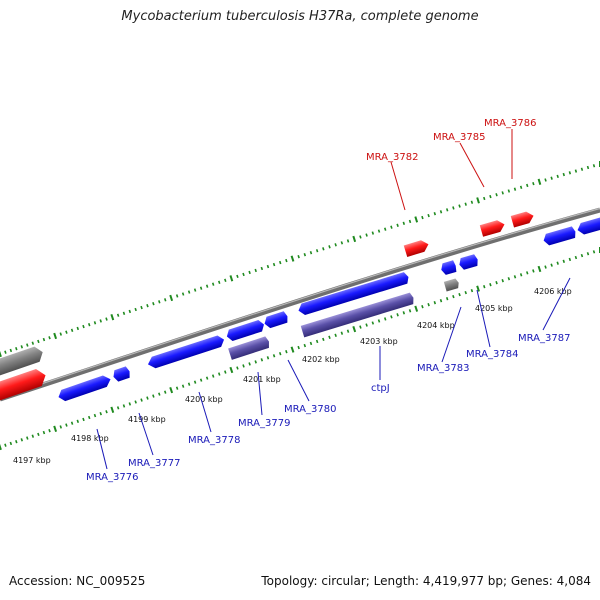 The width and height of the screenshot is (600, 600). I want to click on gene-label-mra-3782: MRA_3782, so click(392, 157).